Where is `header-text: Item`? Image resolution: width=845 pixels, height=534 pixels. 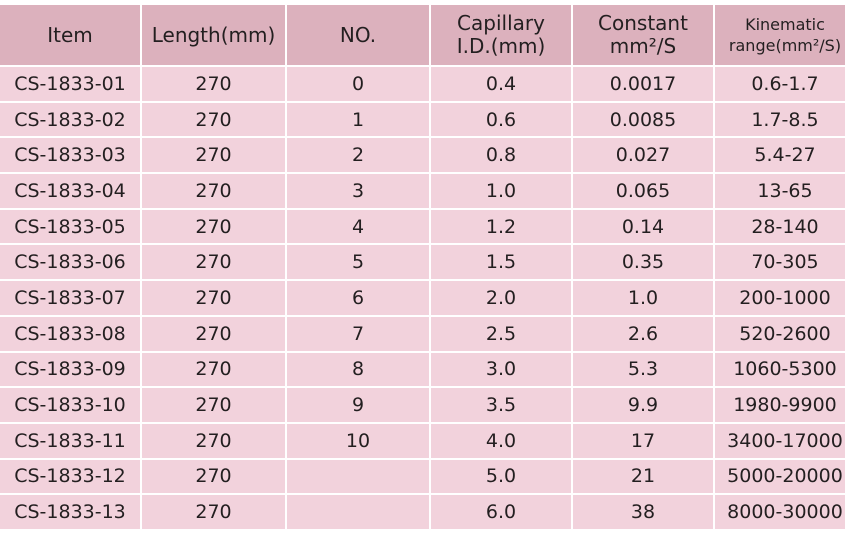 header-text: Item is located at coordinates (70, 34).